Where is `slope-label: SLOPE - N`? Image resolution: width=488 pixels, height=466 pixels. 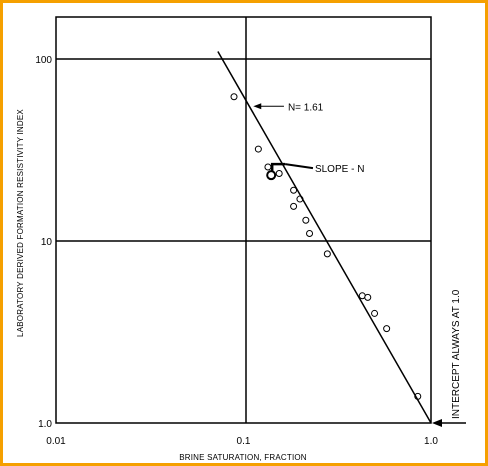 slope-label: SLOPE - N is located at coordinates (339, 169).